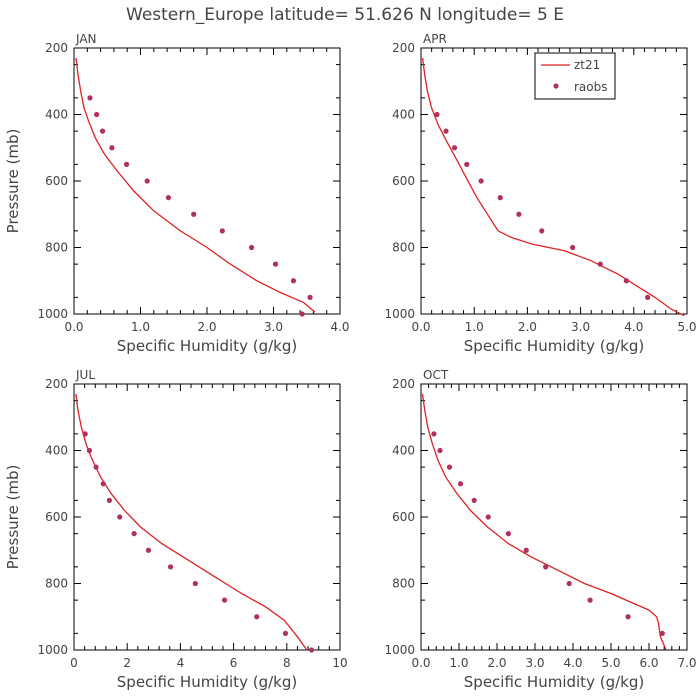 The height and width of the screenshot is (700, 700). What do you see at coordinates (287, 663) in the screenshot?
I see `x-tick-label: 8` at bounding box center [287, 663].